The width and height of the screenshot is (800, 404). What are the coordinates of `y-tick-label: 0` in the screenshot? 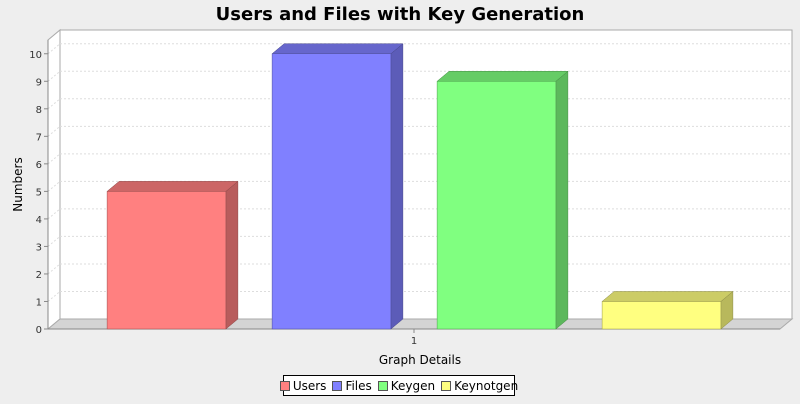 It's located at (39, 330).